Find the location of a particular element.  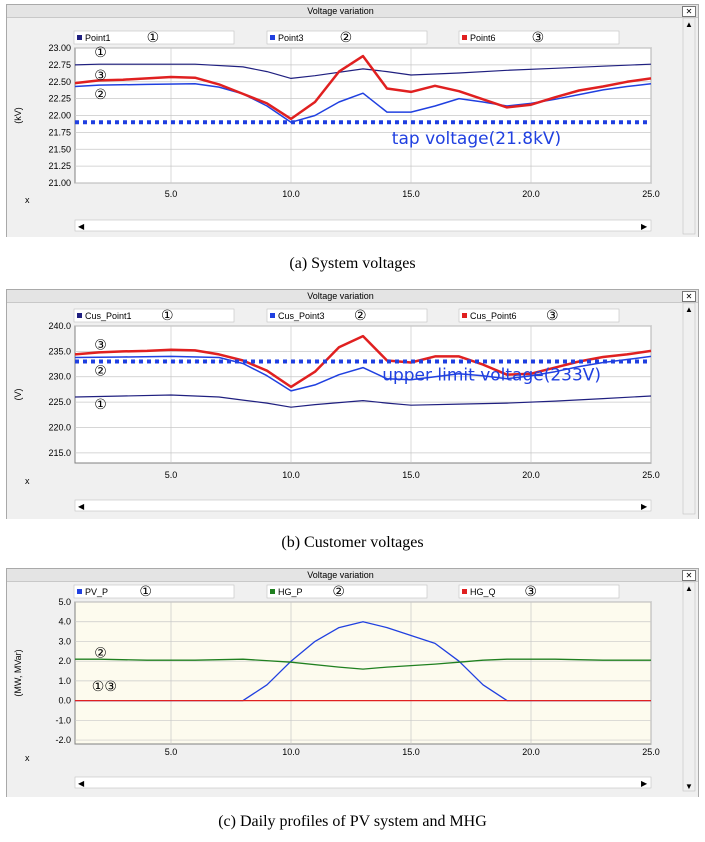

y-axis-label: (MW, MVar) is located at coordinates (18, 672).